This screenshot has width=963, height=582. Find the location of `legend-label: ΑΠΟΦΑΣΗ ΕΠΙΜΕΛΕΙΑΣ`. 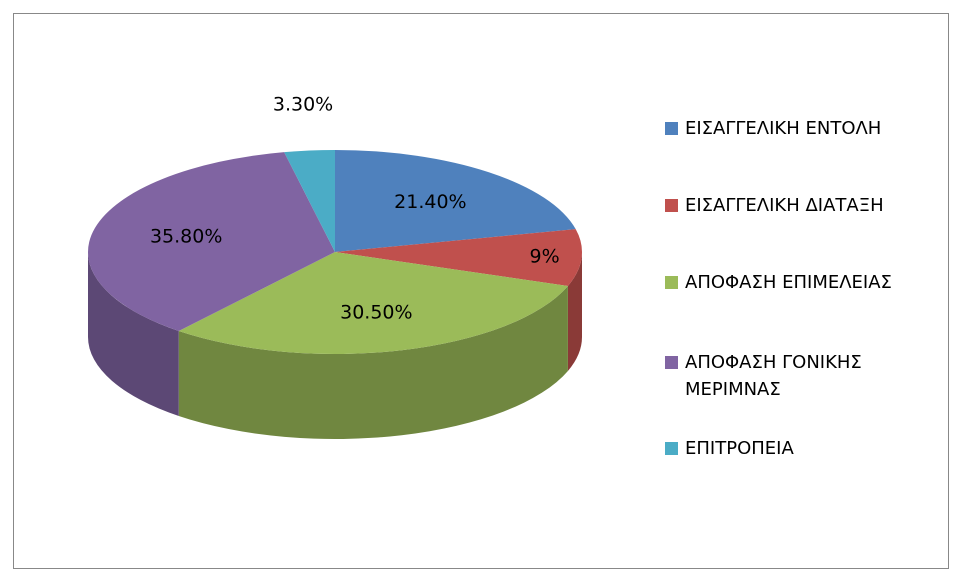

legend-label: ΑΠΟΦΑΣΗ ΕΠΙΜΕΛΕΙΑΣ is located at coordinates (788, 282).